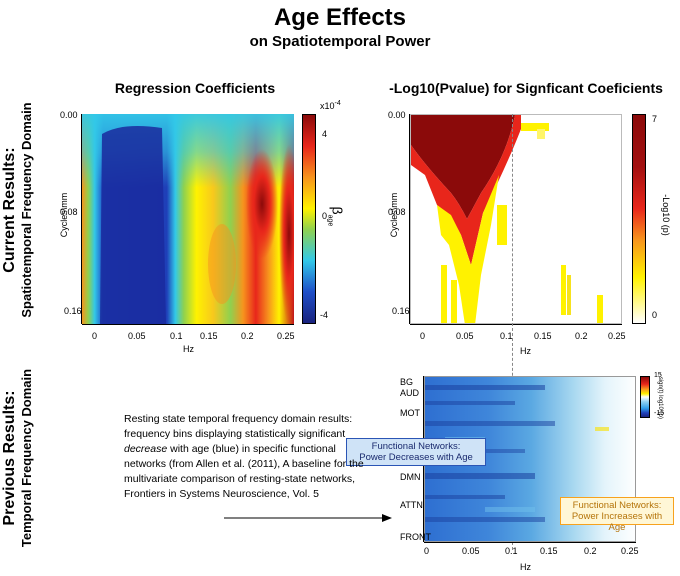  I want to click on pvalue-xtick-5: 0.25, so click(617, 336).